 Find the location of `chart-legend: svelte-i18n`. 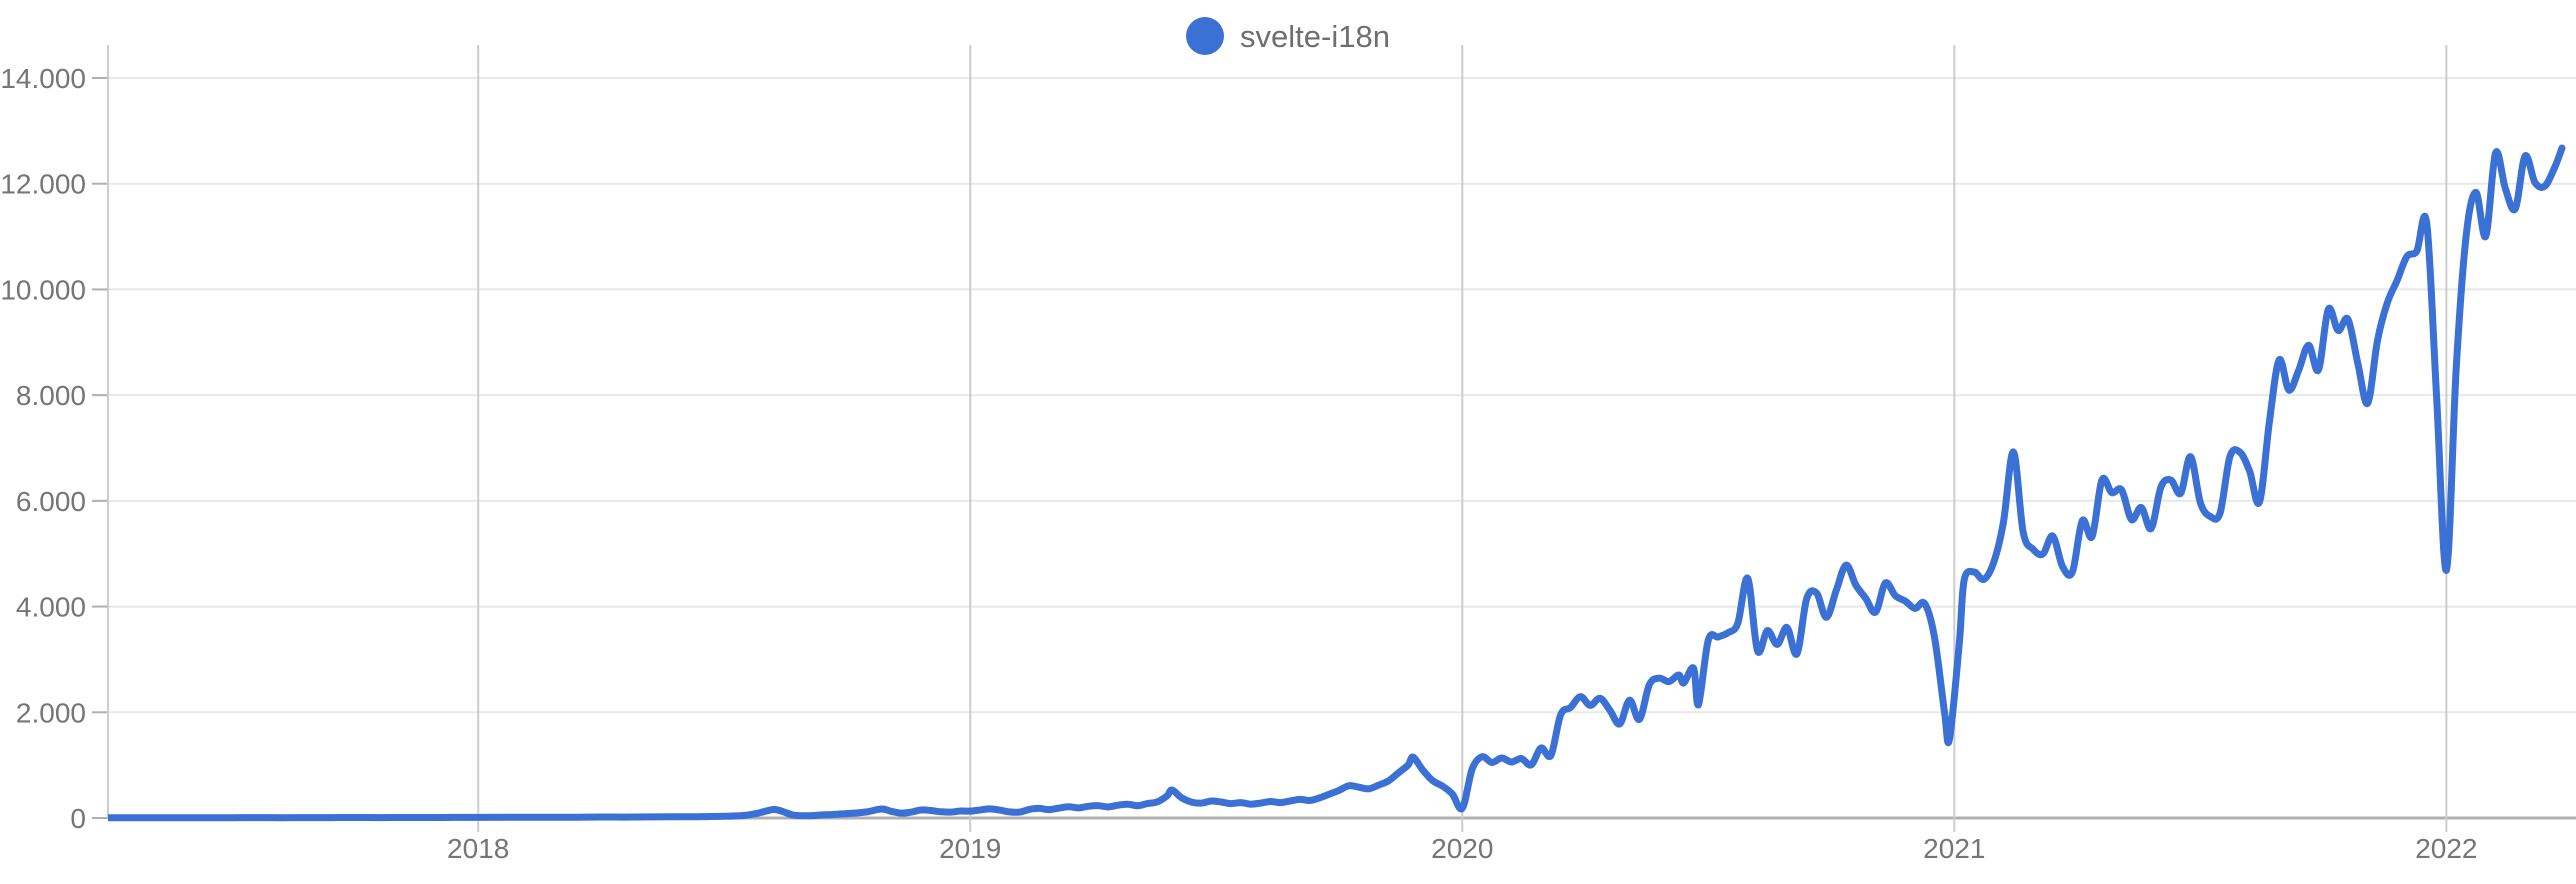

chart-legend: svelte-i18n is located at coordinates (1288, 36).